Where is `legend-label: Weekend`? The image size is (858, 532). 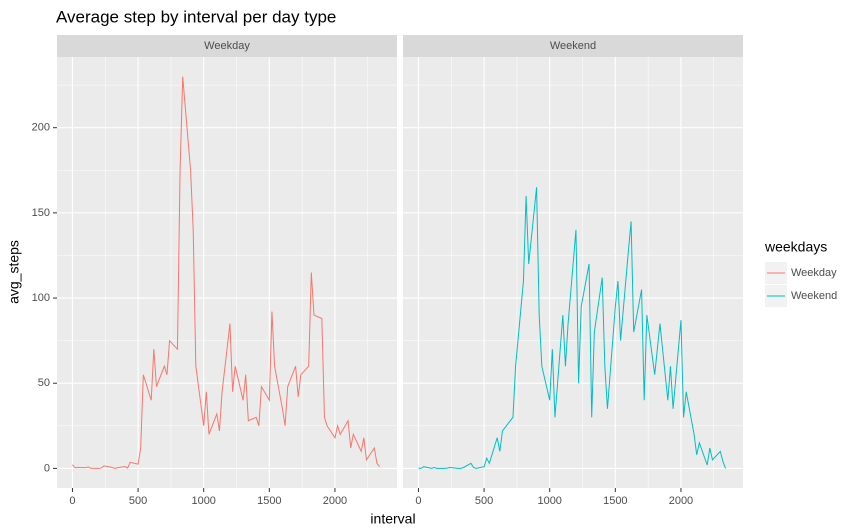
legend-label: Weekend is located at coordinates (814, 296).